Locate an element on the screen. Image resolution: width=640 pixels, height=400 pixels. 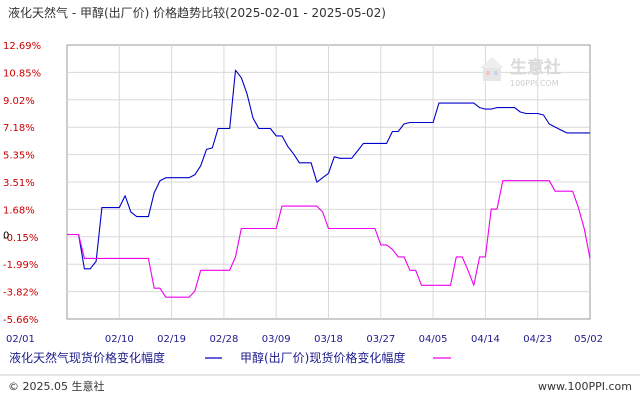
legend-lng-label: 液化天然气现货价格变化幅度 is located at coordinates (87, 357).